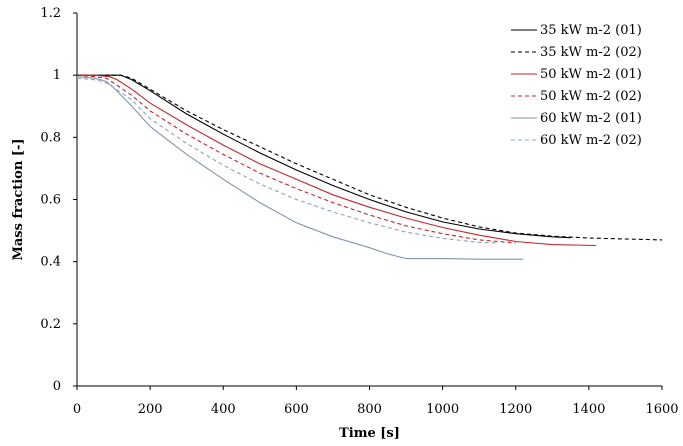 The height and width of the screenshot is (446, 683). Describe the element at coordinates (50, 324) in the screenshot. I see `y-tick-label: 0.2` at that location.